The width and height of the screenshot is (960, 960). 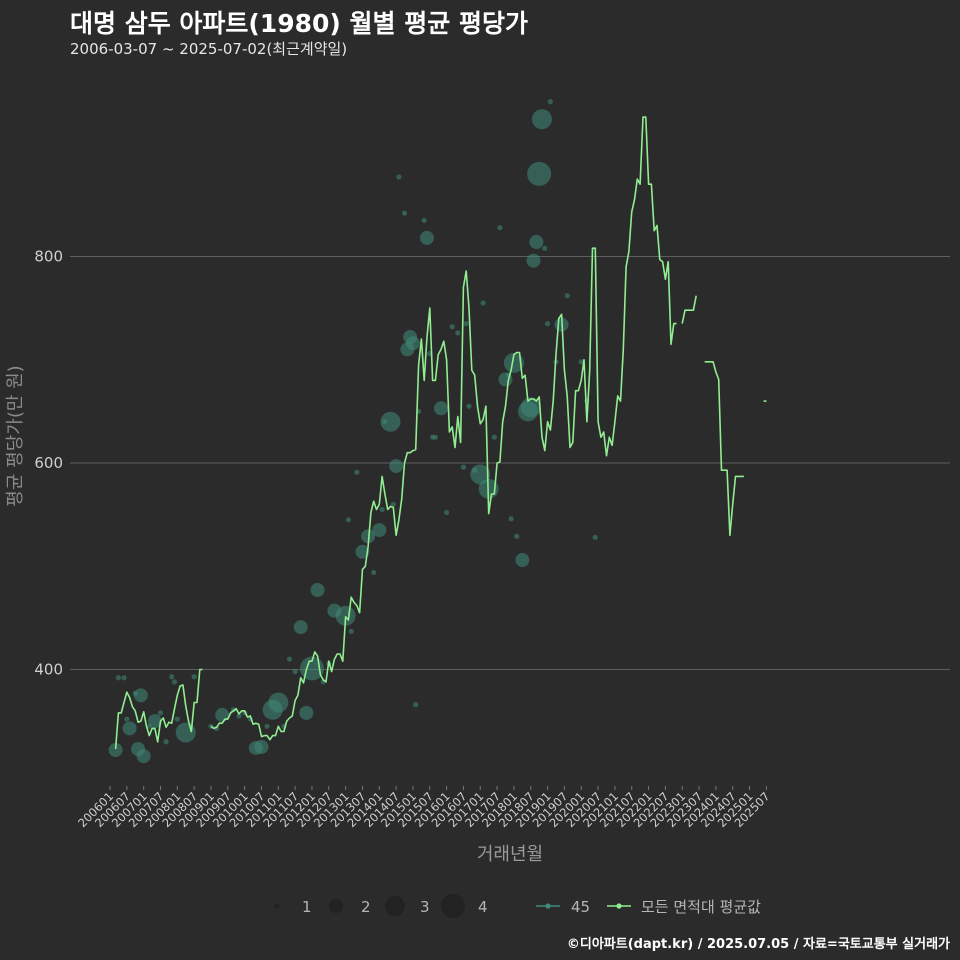 I want to click on y-tick-label: 800, so click(x=48, y=257).